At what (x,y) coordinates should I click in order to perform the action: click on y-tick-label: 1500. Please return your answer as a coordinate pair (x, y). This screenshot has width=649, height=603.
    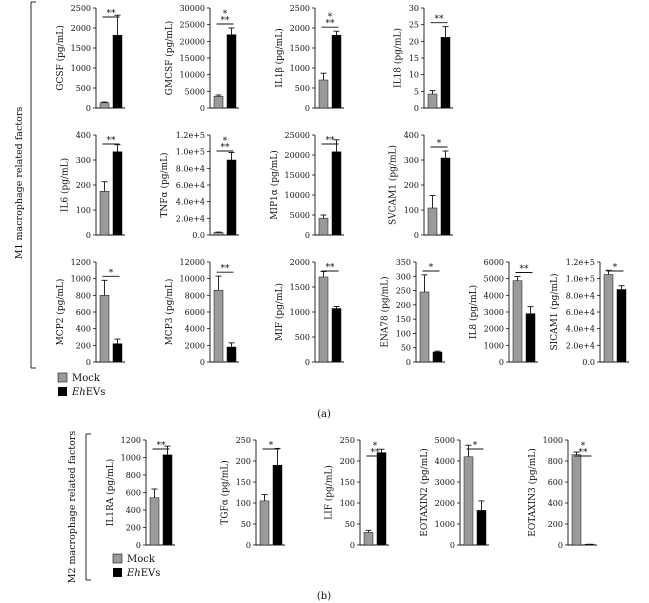
    Looking at the image, I should click on (81, 48).